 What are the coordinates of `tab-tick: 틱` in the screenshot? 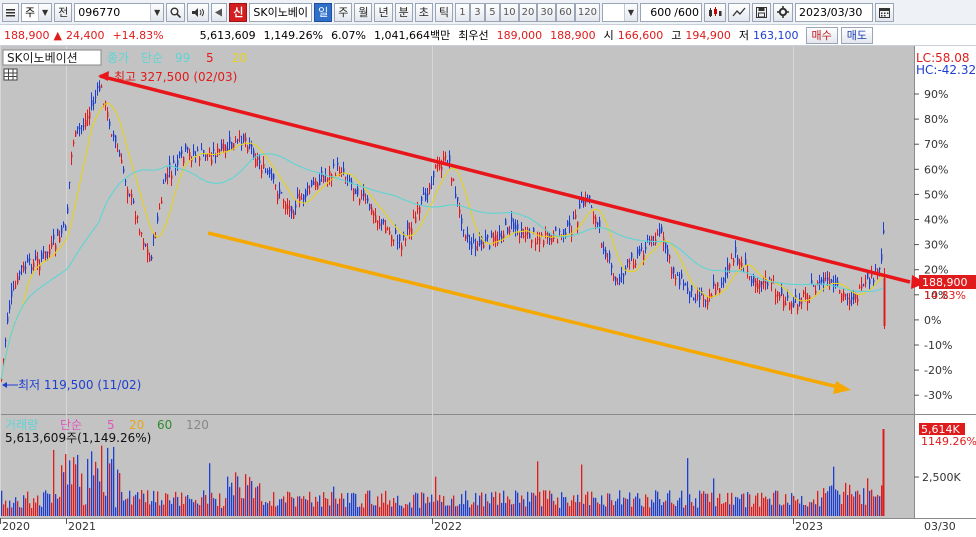 It's located at (443, 12).